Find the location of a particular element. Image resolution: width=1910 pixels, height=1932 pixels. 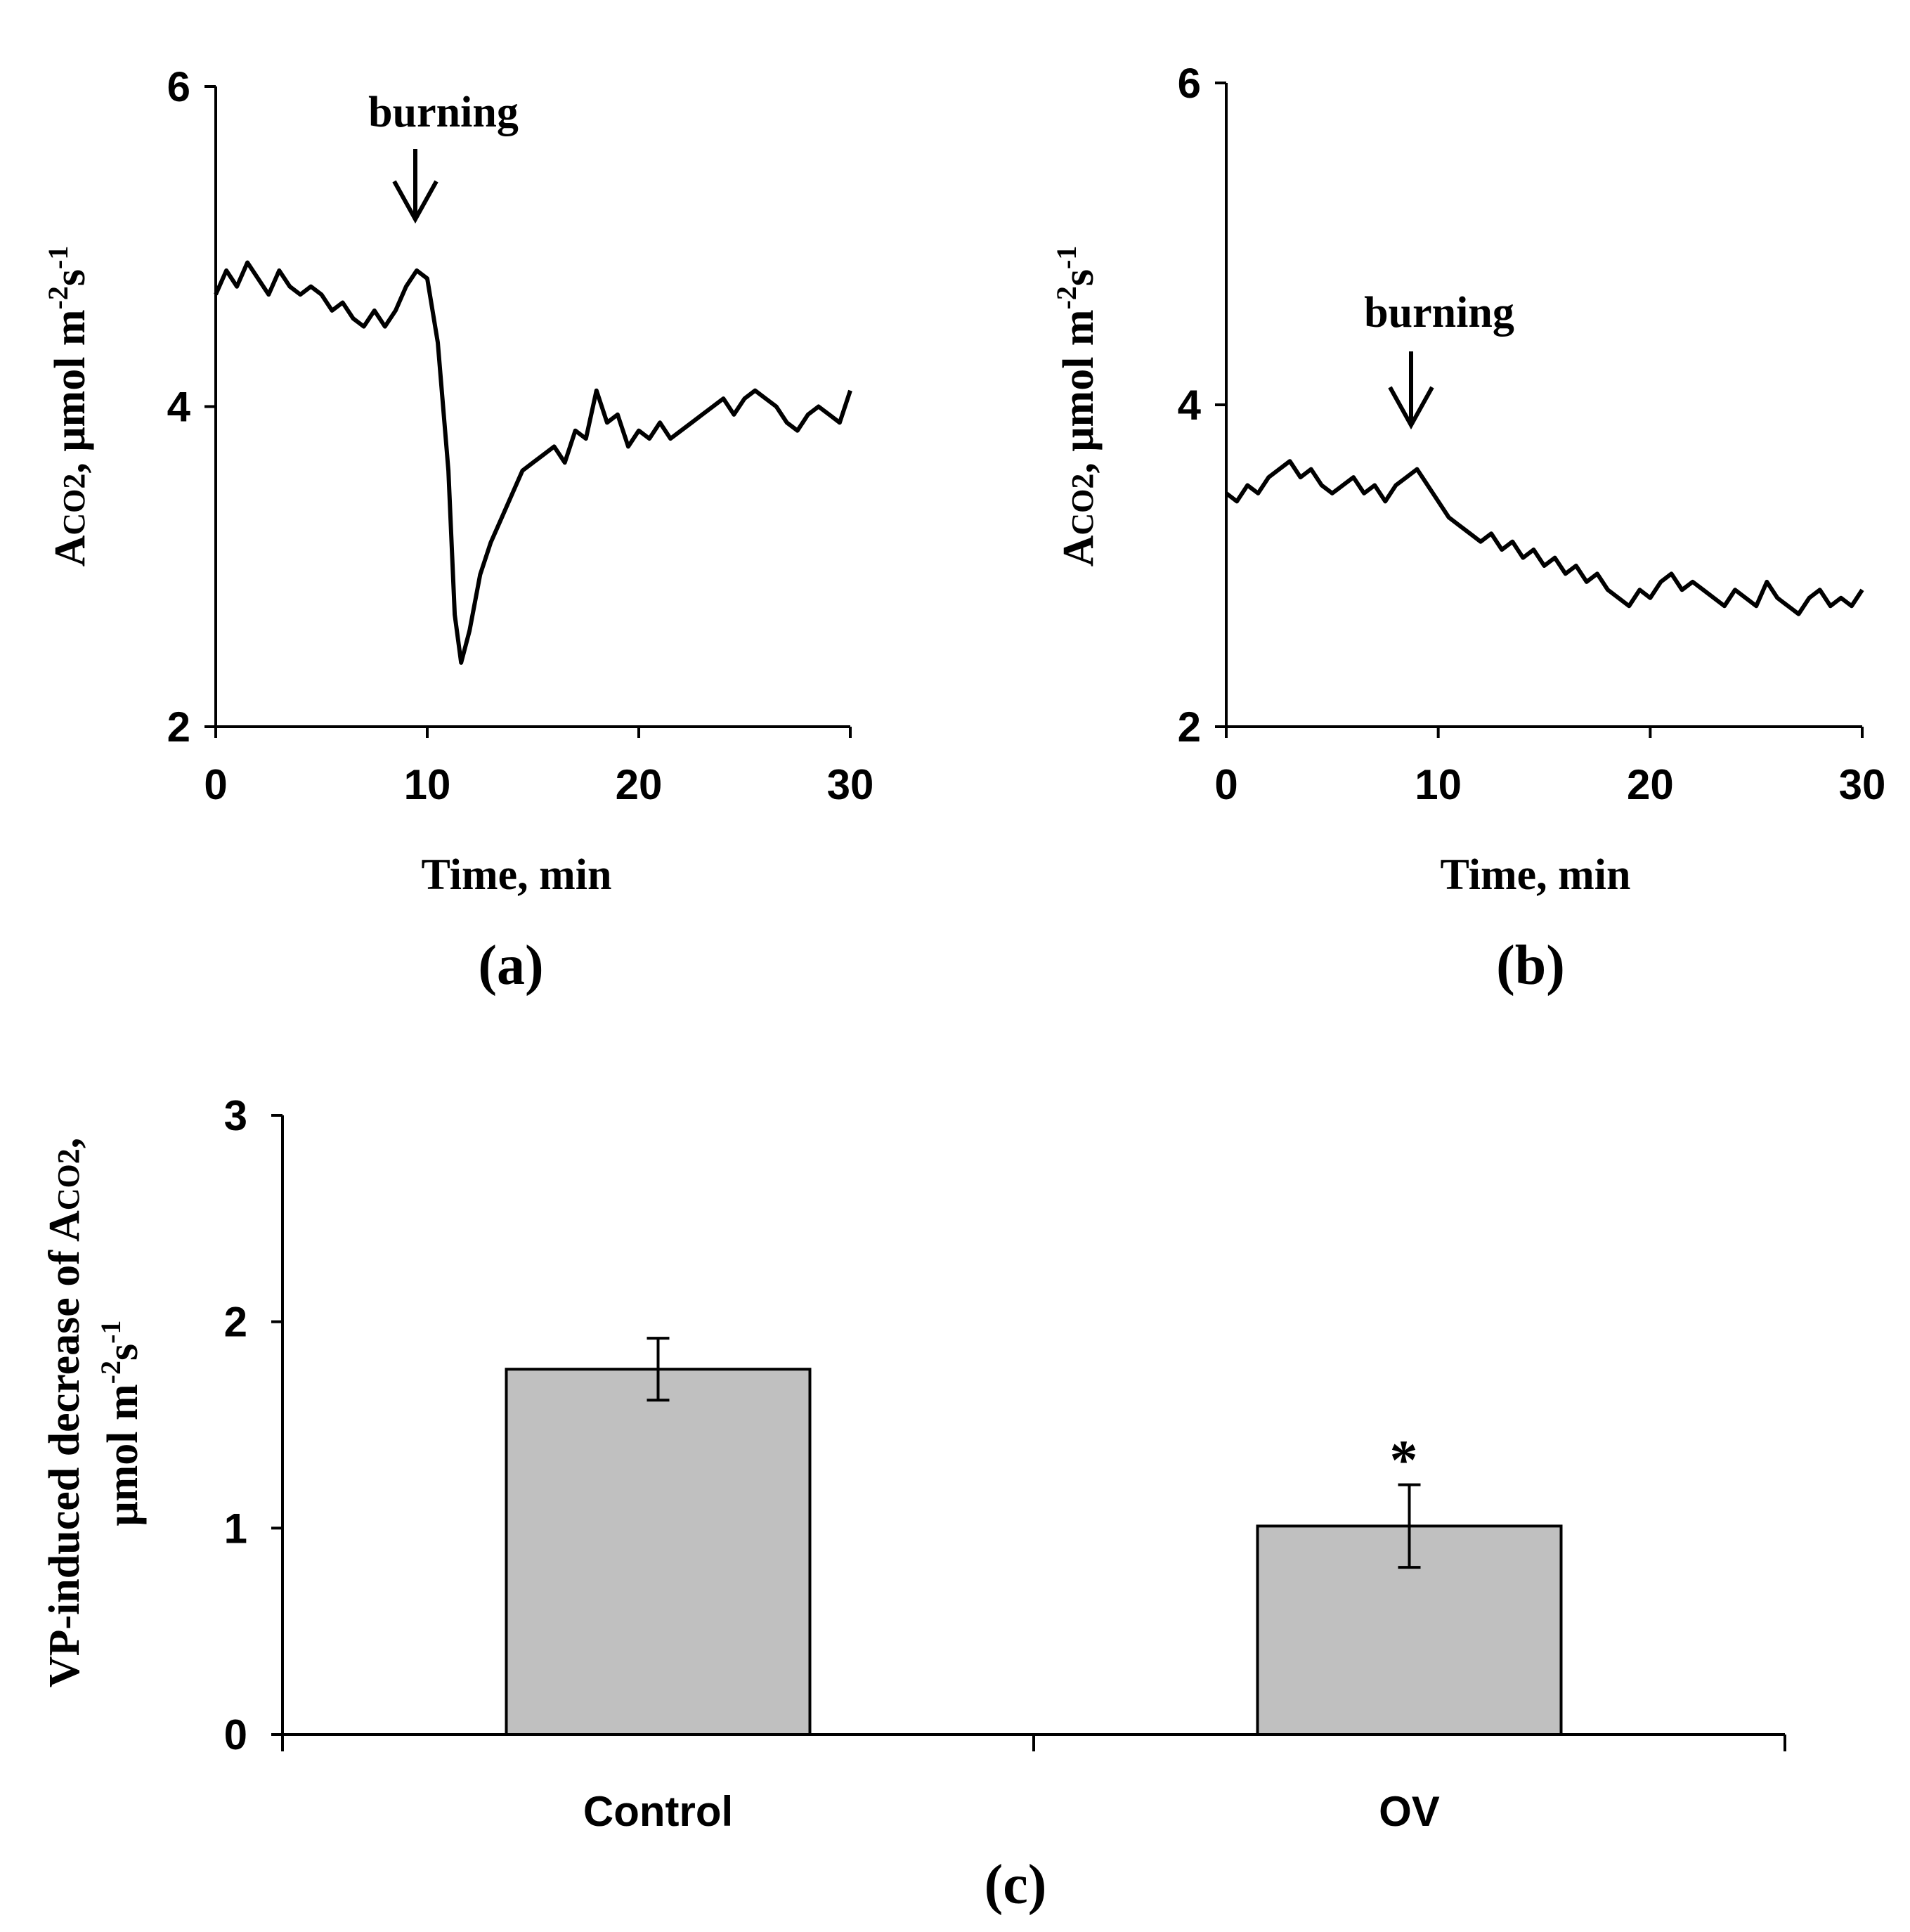

panel-b-x-tick-label: 30 is located at coordinates (1862, 784).